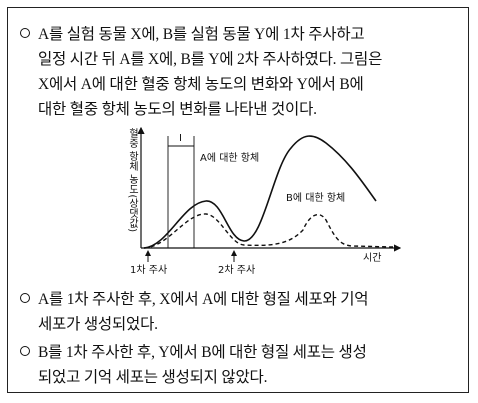 This screenshot has width=478, height=403. I want to click on text-line: A를 1차 주사한 후, X에서 A에 대한 형질 세포와 기억, so click(203, 299).